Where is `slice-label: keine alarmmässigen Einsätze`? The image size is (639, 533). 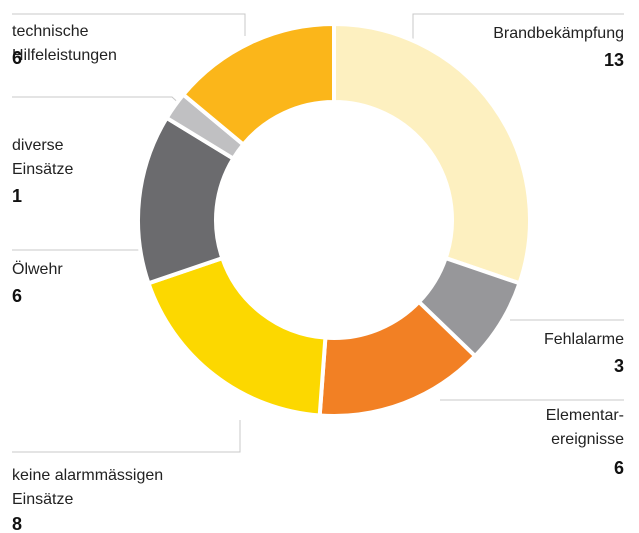
slice-label: keine alarmmässigen Einsätze is located at coordinates (88, 487).